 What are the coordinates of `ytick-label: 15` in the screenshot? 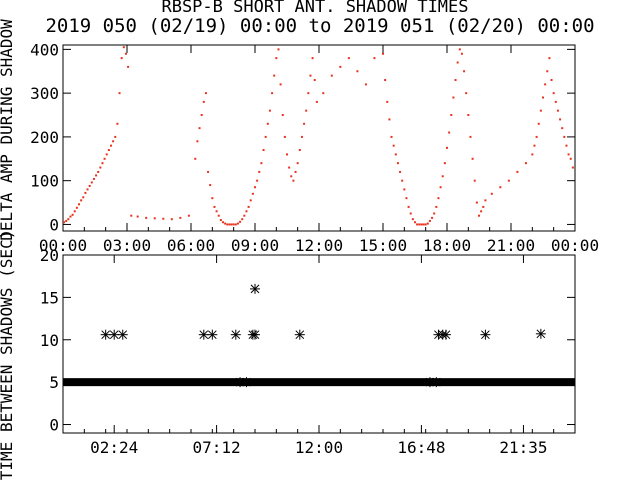 It's located at (49, 297).